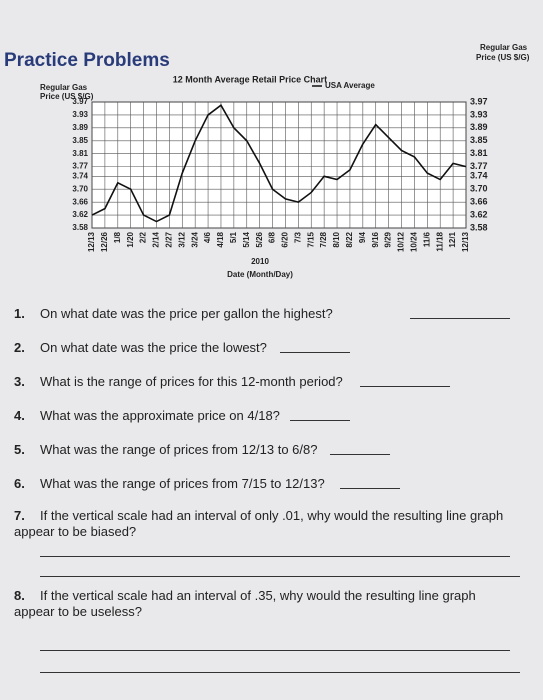 The height and width of the screenshot is (700, 543). What do you see at coordinates (207, 237) in the screenshot?
I see `x-tick-label: 4/6` at bounding box center [207, 237].